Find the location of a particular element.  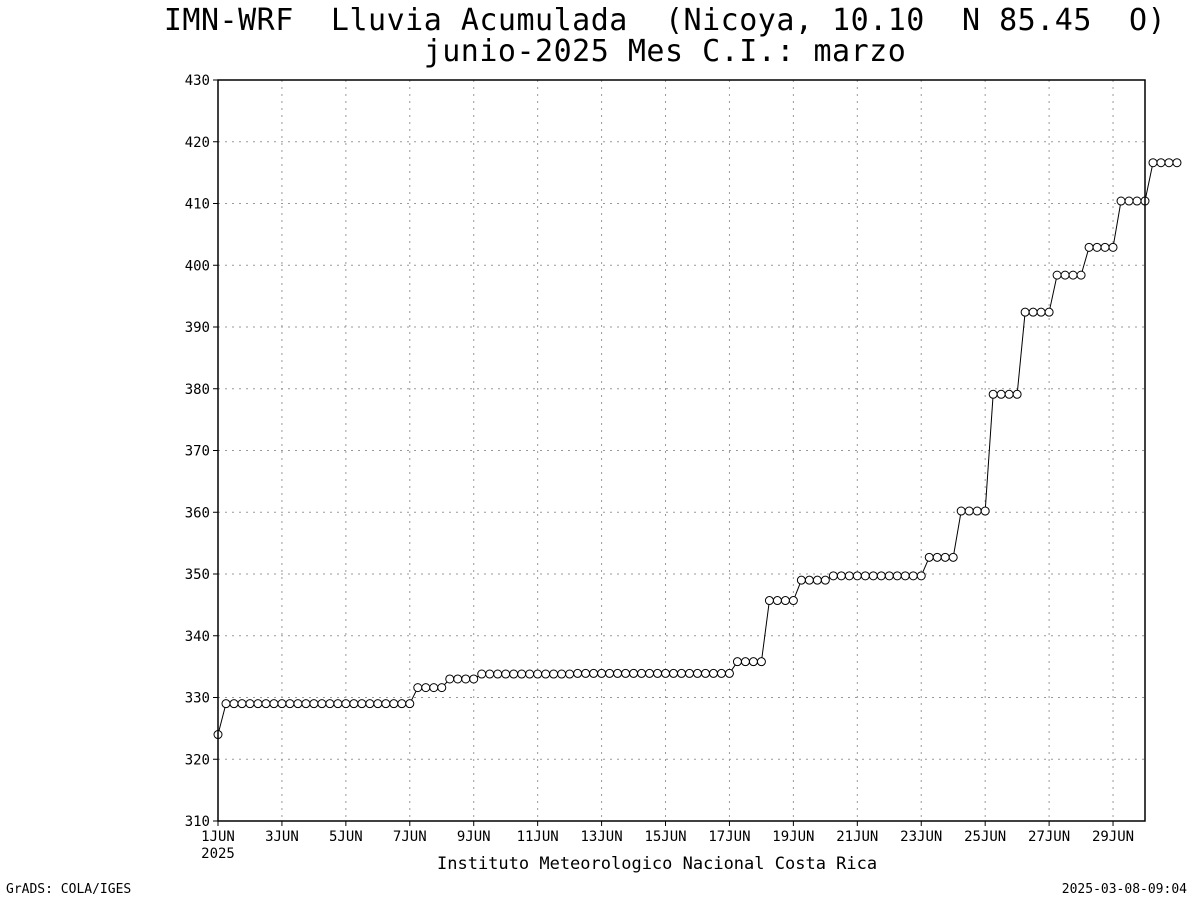

y-tick-label: 360 is located at coordinates (197, 513).